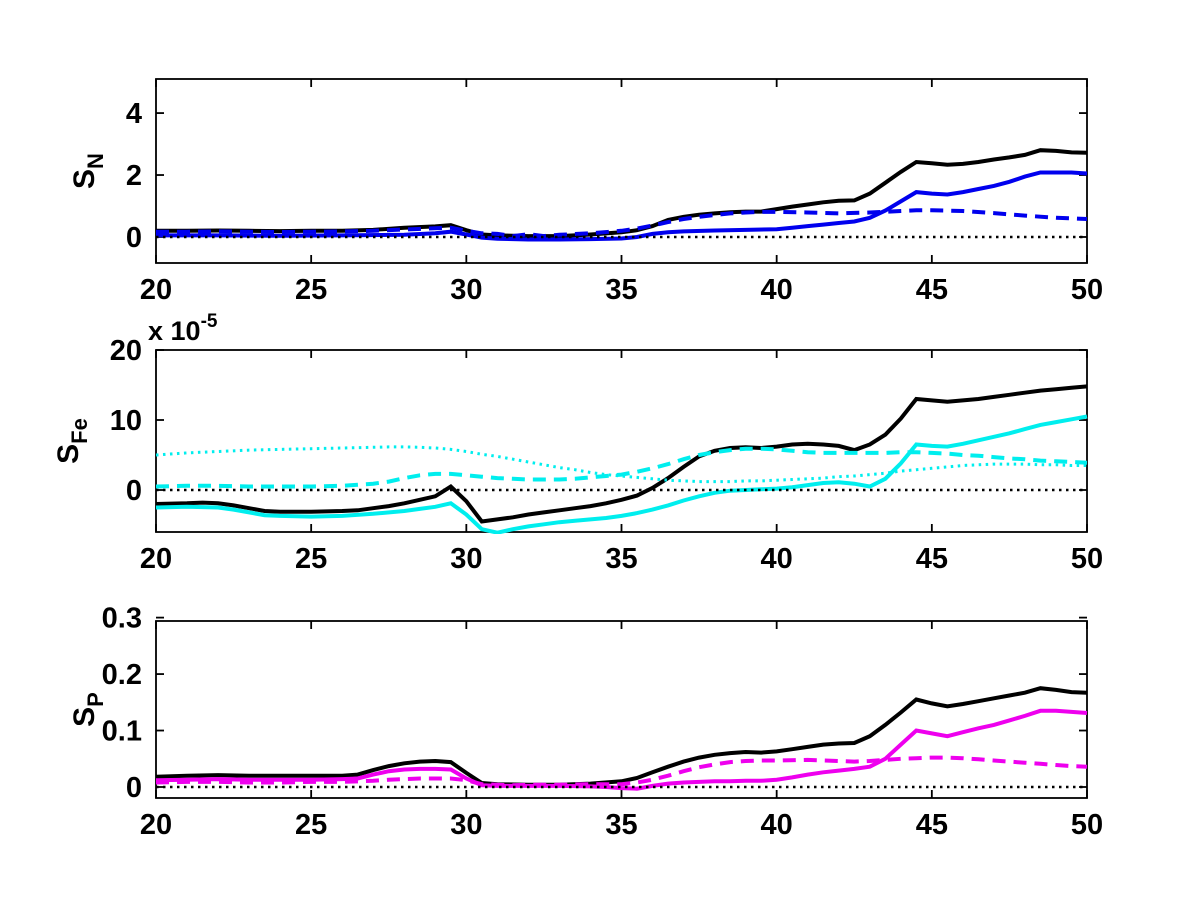 The width and height of the screenshot is (1200, 900). I want to click on sfe-series-cyan-dashed, so click(621, 467).